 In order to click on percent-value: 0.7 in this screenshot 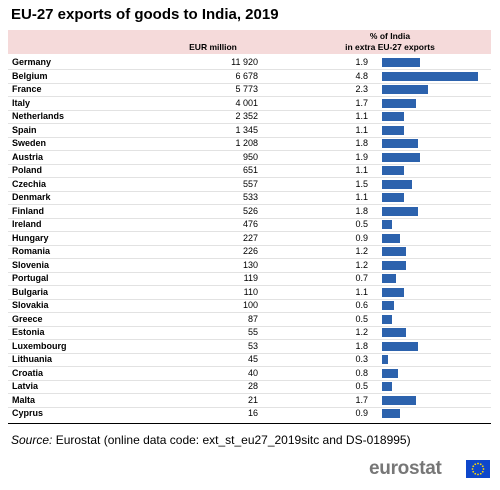, I will do `click(361, 278)`.